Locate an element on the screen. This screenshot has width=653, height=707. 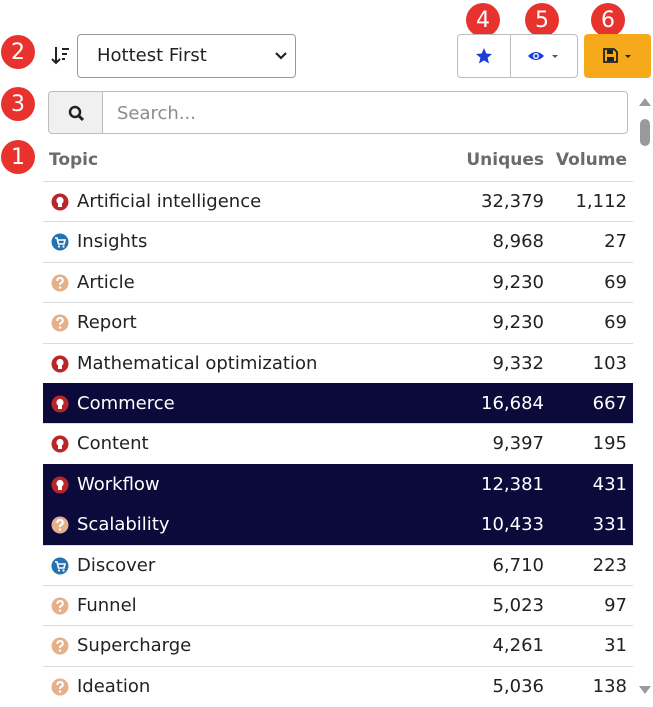
metric-value: 1,112 is located at coordinates (601, 201).